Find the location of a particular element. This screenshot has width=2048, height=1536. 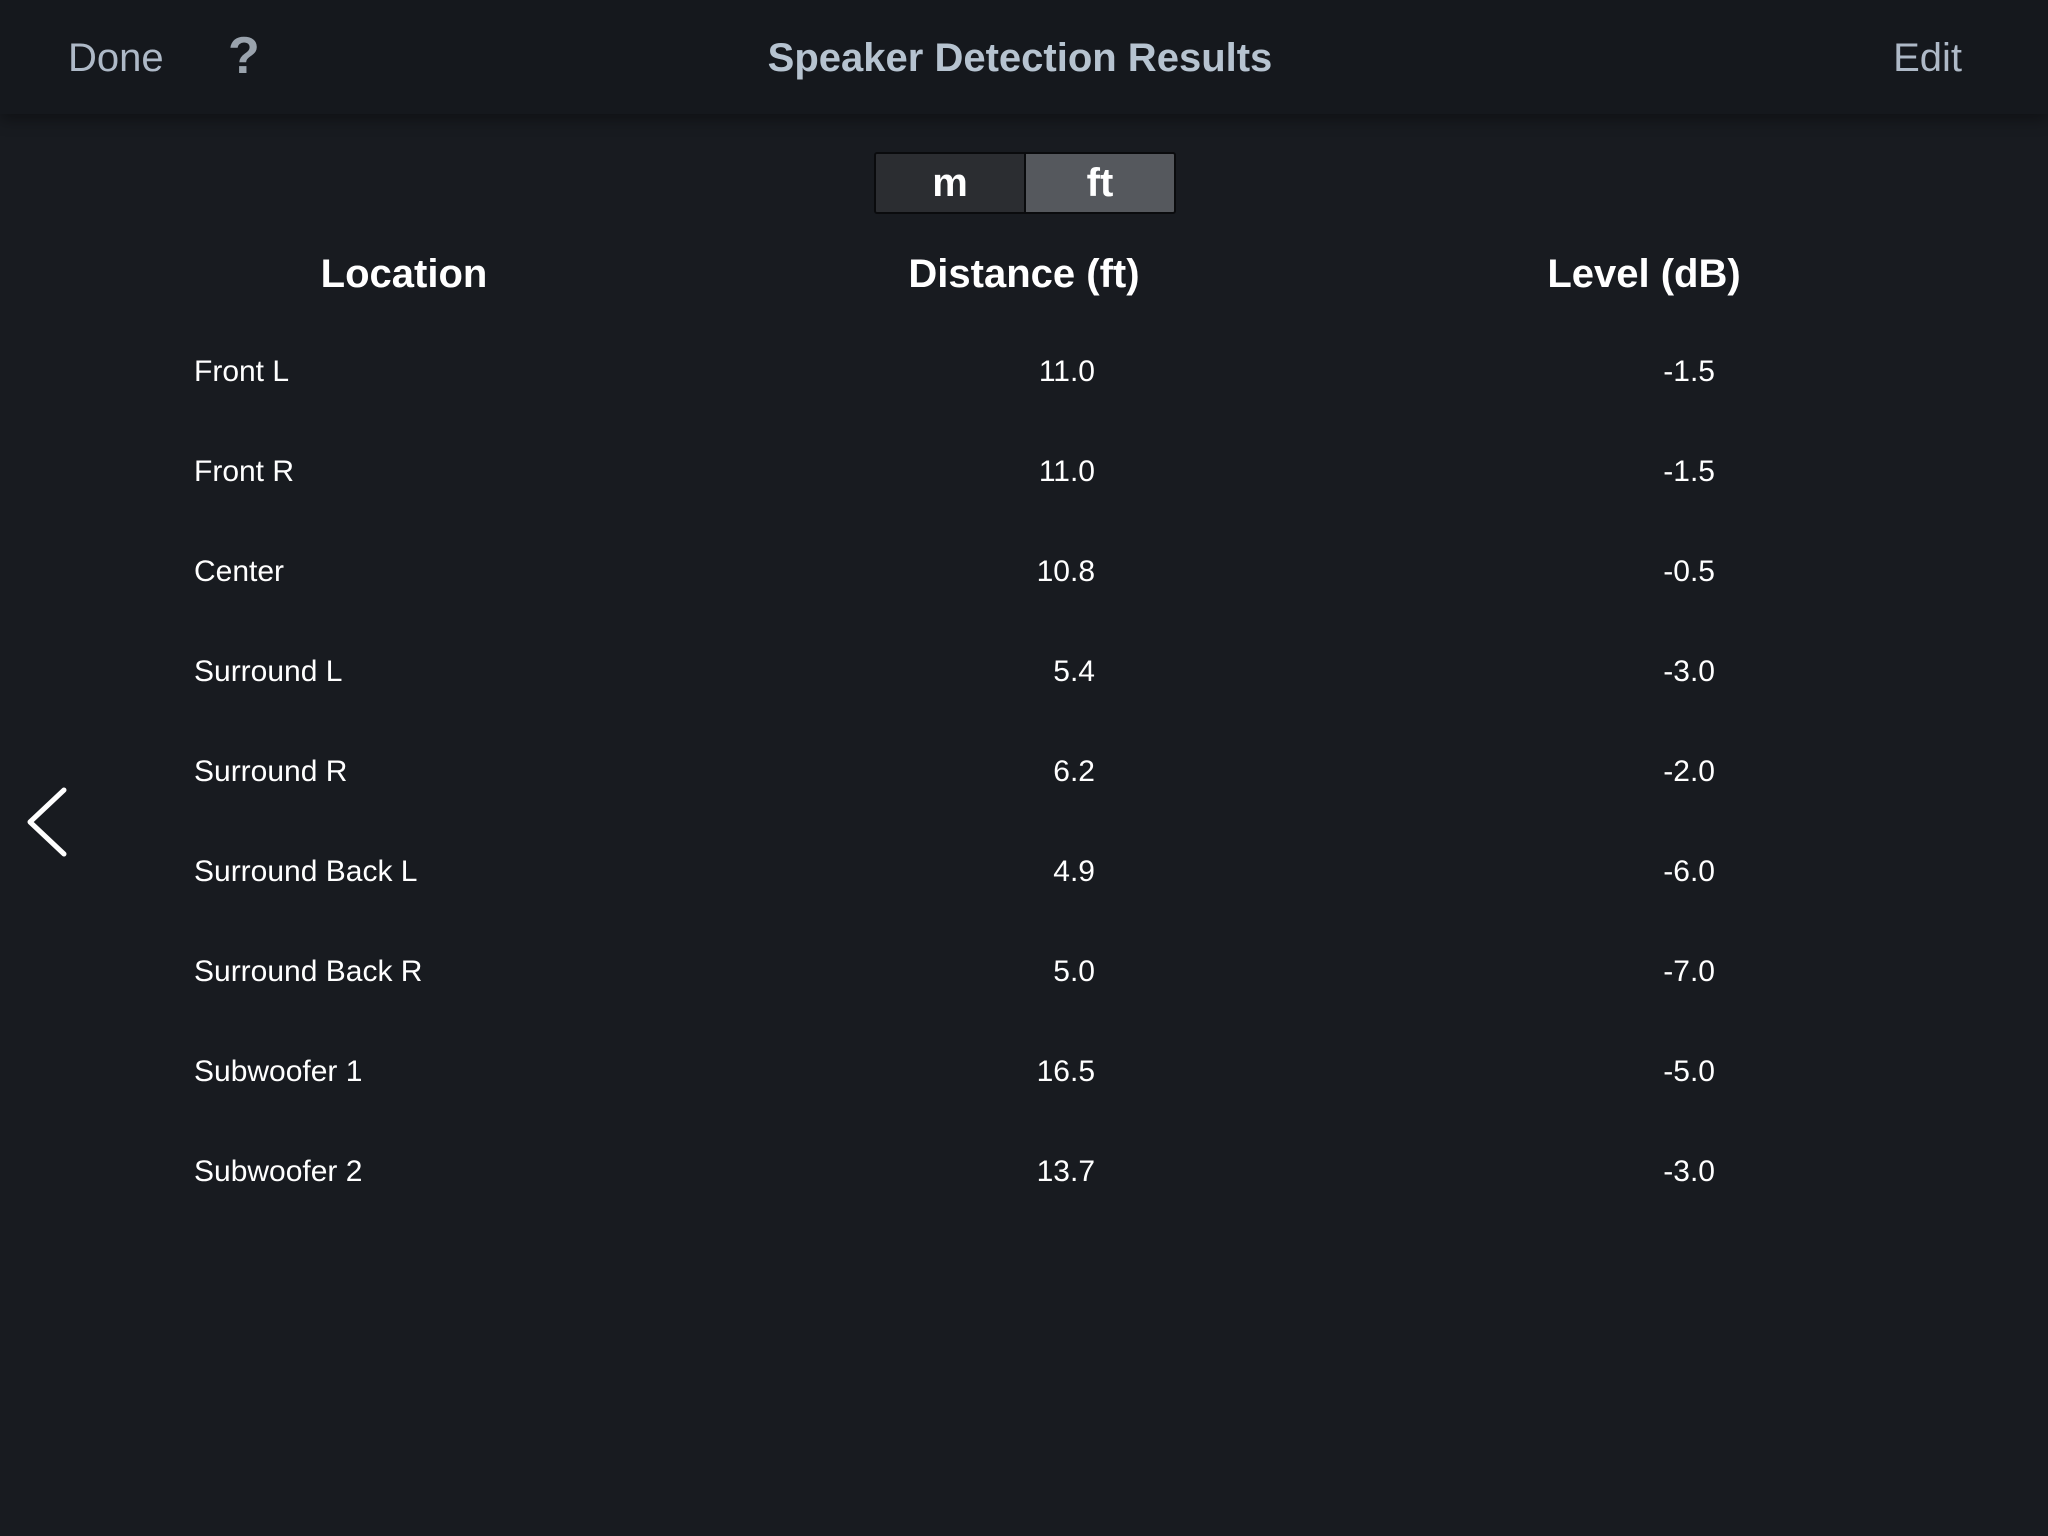

help-icon: ? is located at coordinates (244, 56).